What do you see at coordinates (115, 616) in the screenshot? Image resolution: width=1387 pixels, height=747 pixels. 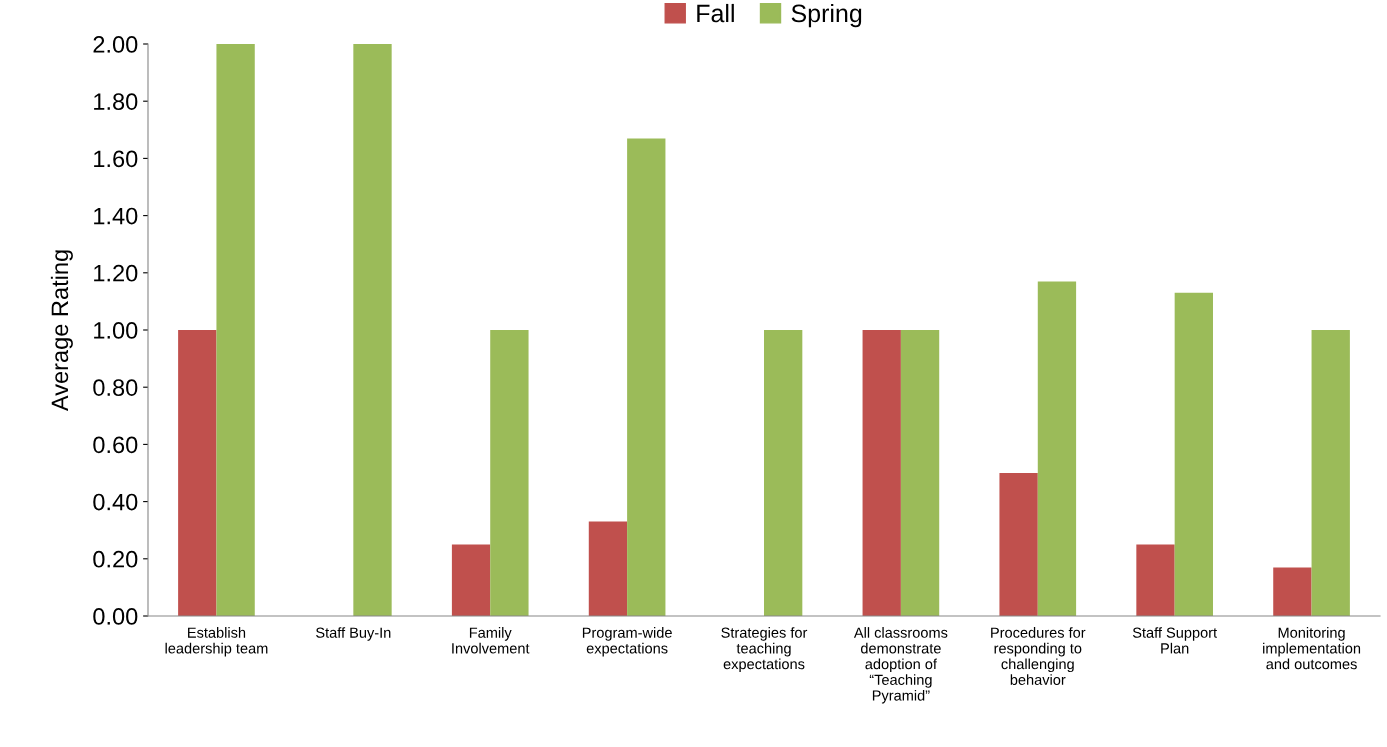 I see `y-tick-label: 0.00` at bounding box center [115, 616].